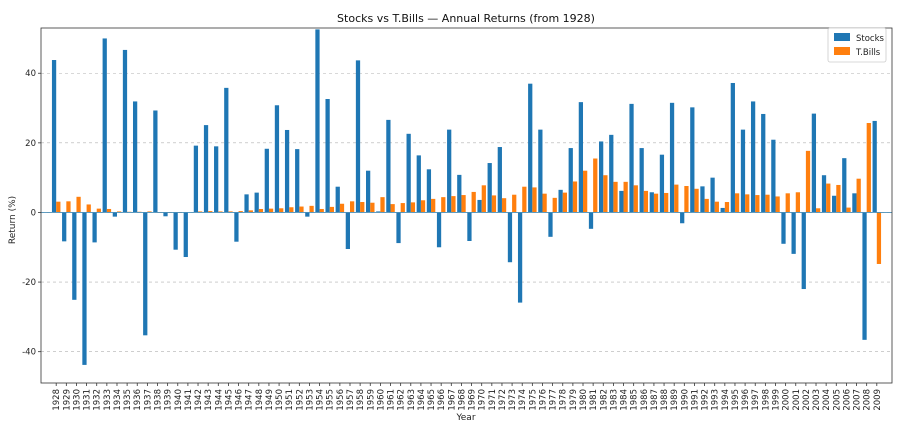  What do you see at coordinates (402, 400) in the screenshot?
I see `x-tick-label: 1962` at bounding box center [402, 400].